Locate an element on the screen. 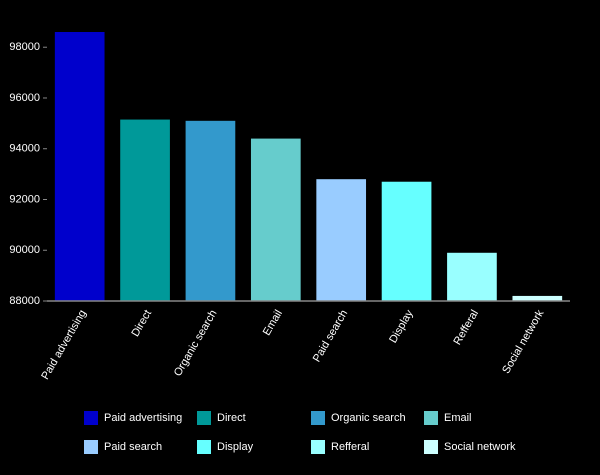 The height and width of the screenshot is (475, 600). legend-label: Email is located at coordinates (458, 418).